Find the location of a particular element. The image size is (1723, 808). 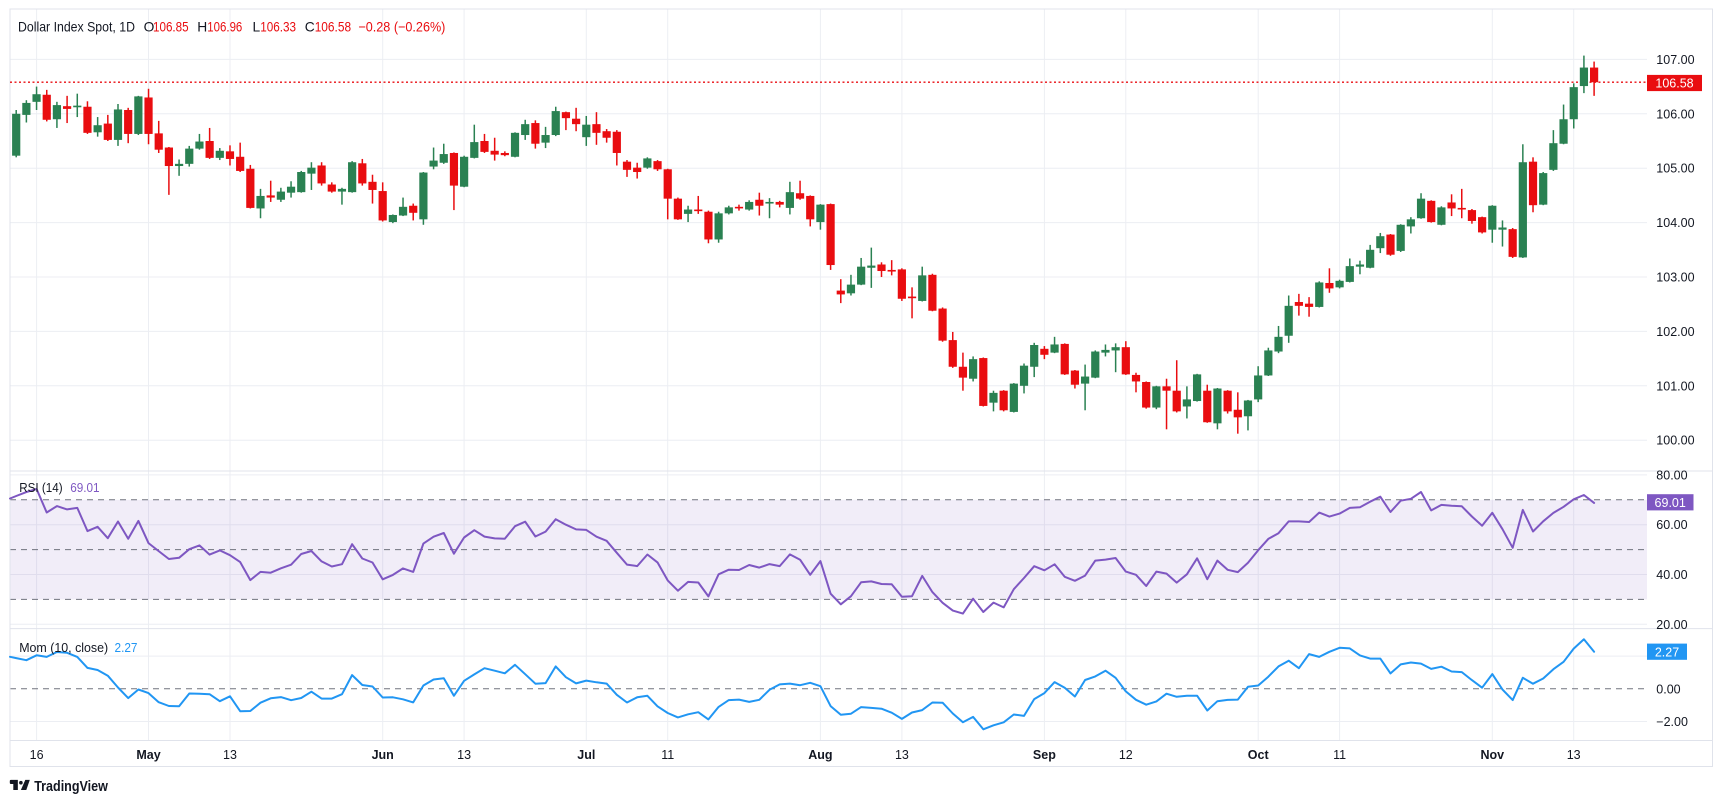

svg-text: Mom (10, close) is located at coordinates (63, 647).